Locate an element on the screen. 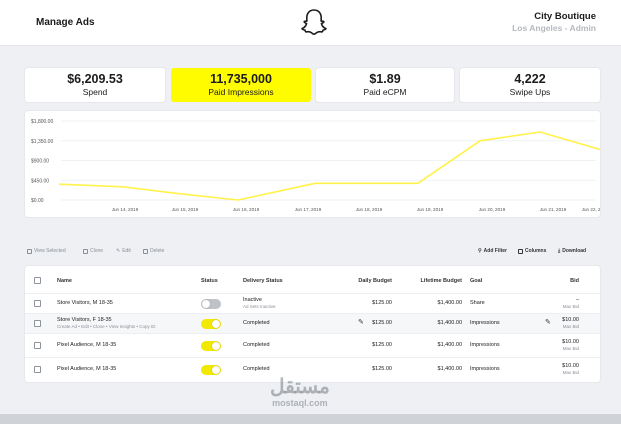  view-selected-label: View Selected is located at coordinates (50, 251).